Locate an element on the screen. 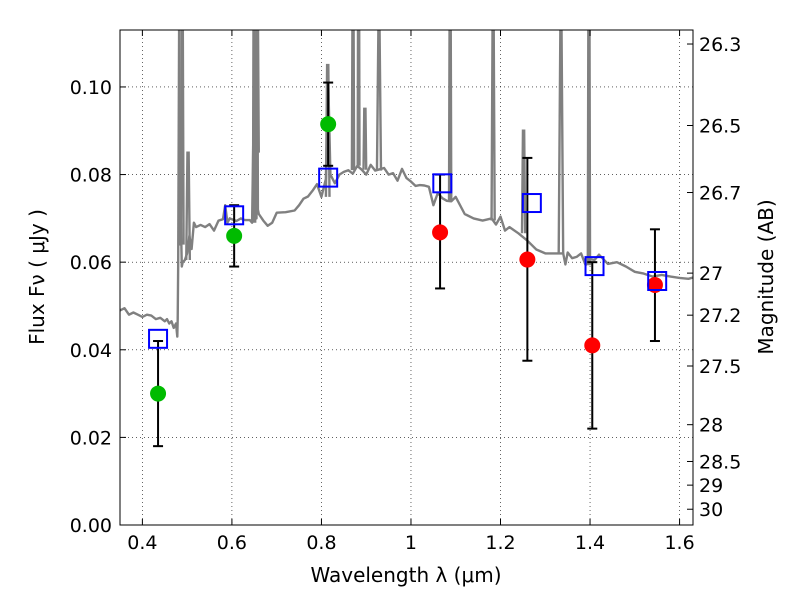 The image size is (800, 600). magnitude-tick-label: 27 is located at coordinates (711, 274).